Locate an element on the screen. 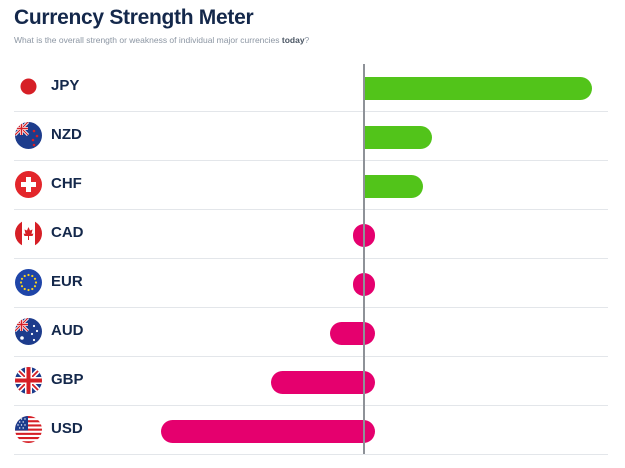 The width and height of the screenshot is (625, 468). japan-flag-icon is located at coordinates (28, 86).